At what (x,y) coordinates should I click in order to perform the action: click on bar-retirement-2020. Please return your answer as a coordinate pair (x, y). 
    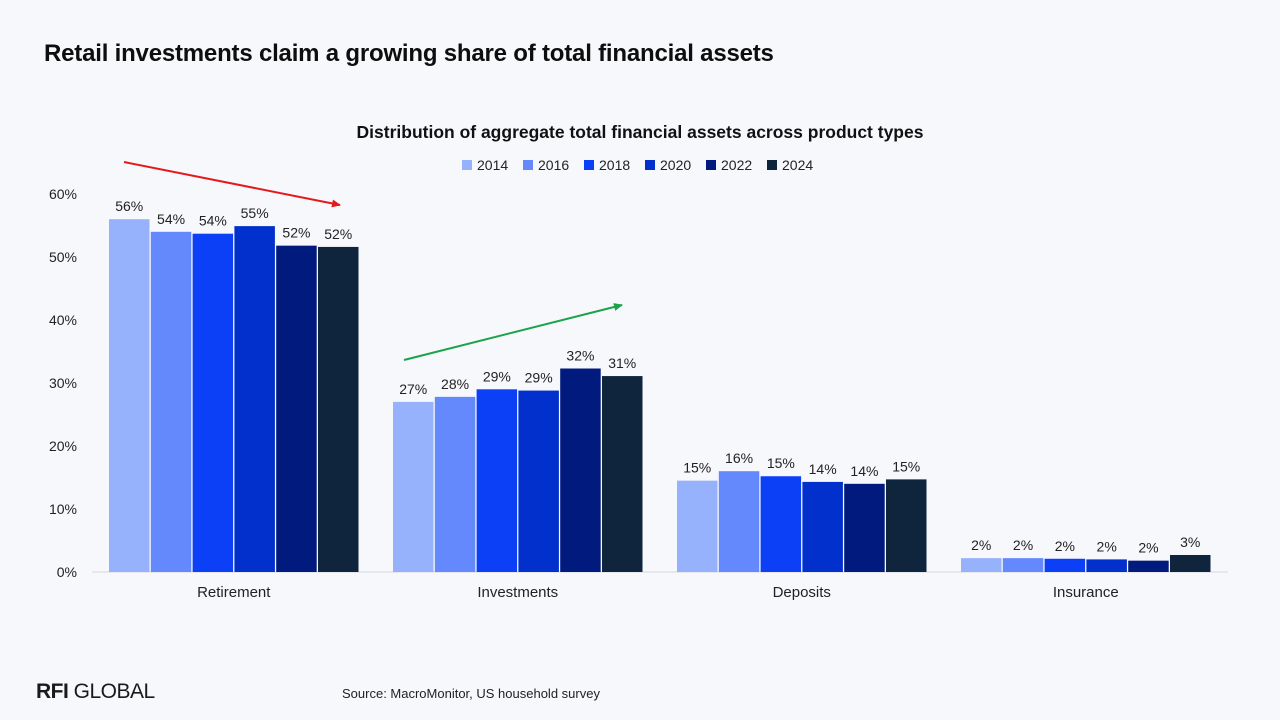
    Looking at the image, I should click on (254, 399).